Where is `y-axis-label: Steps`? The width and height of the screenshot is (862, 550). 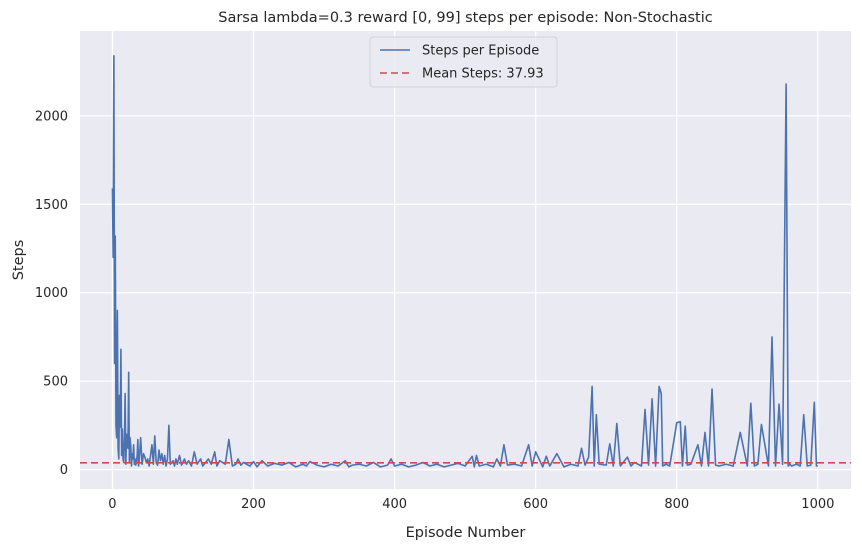 y-axis-label: Steps is located at coordinates (19, 260).